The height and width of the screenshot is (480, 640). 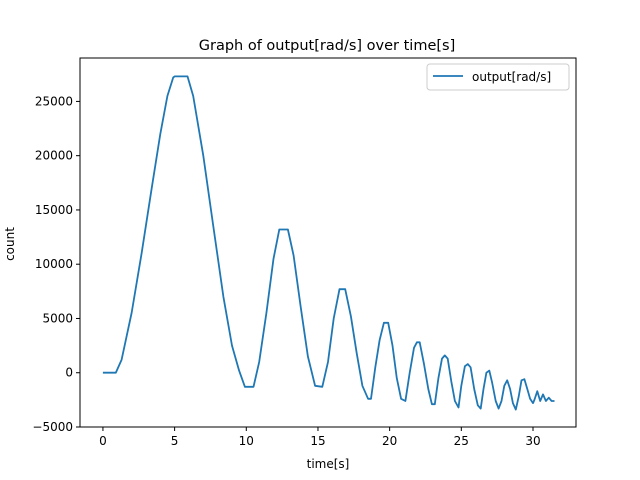 I want to click on x-tick-label: 15, so click(x=317, y=441).